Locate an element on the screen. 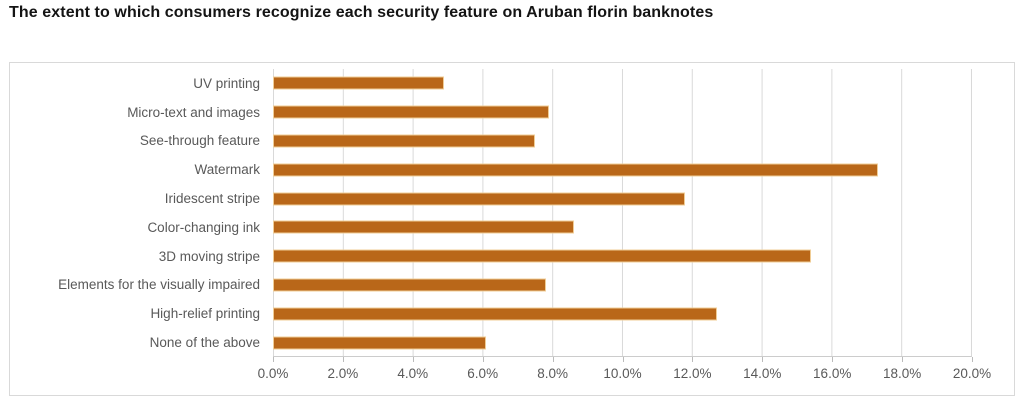  chart-row: UV printing is located at coordinates (491, 83).